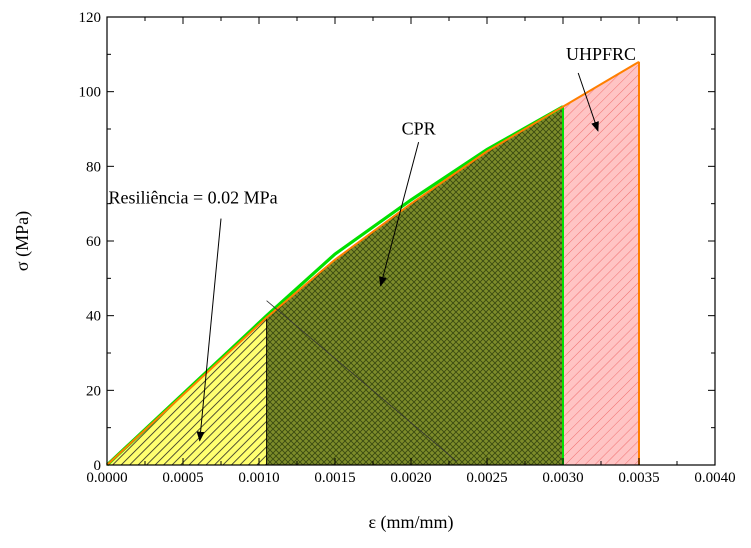 Image resolution: width=751 pixels, height=548 pixels. Describe the element at coordinates (90, 93) in the screenshot. I see `y-tick-label: 100` at that location.